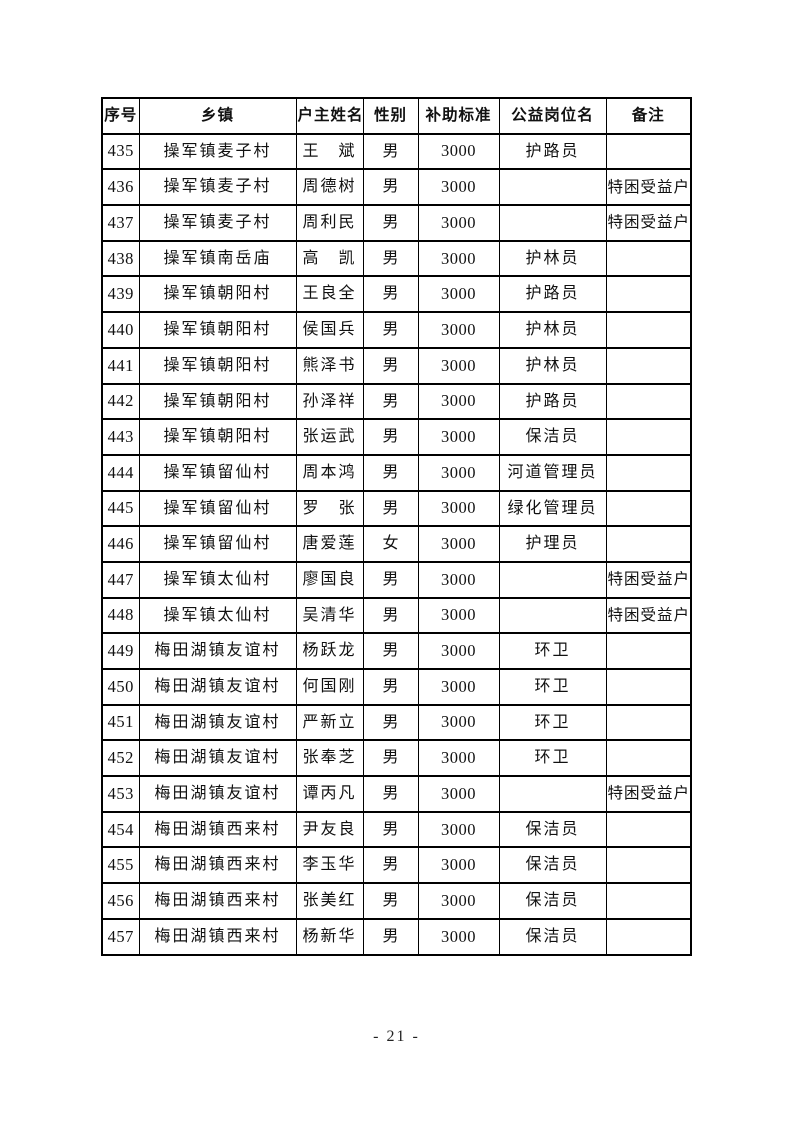 This screenshot has width=793, height=1122. Describe the element at coordinates (120, 330) in the screenshot. I see `cell-seq: 440` at that location.